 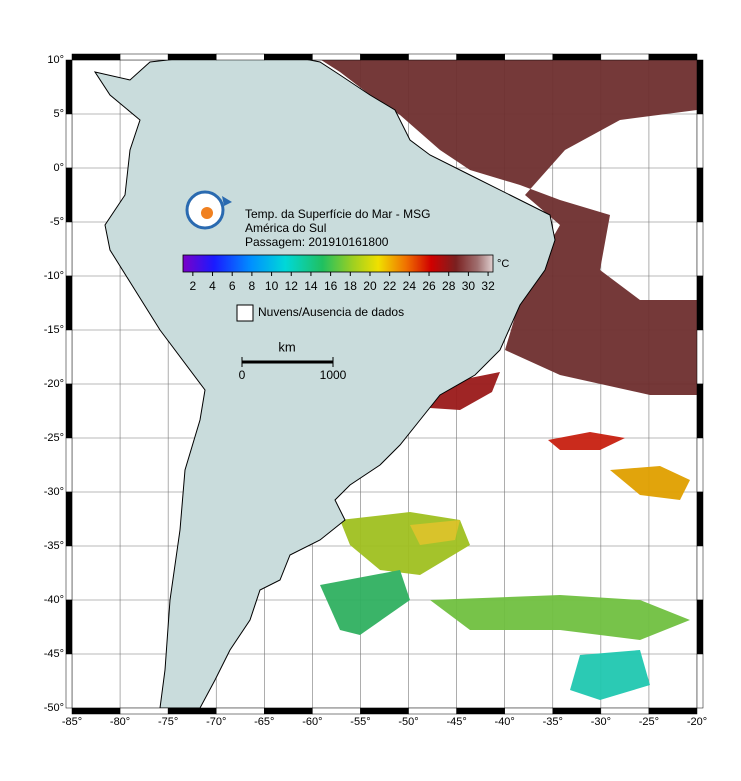 I want to click on colorbar-label: 16, so click(x=331, y=286).